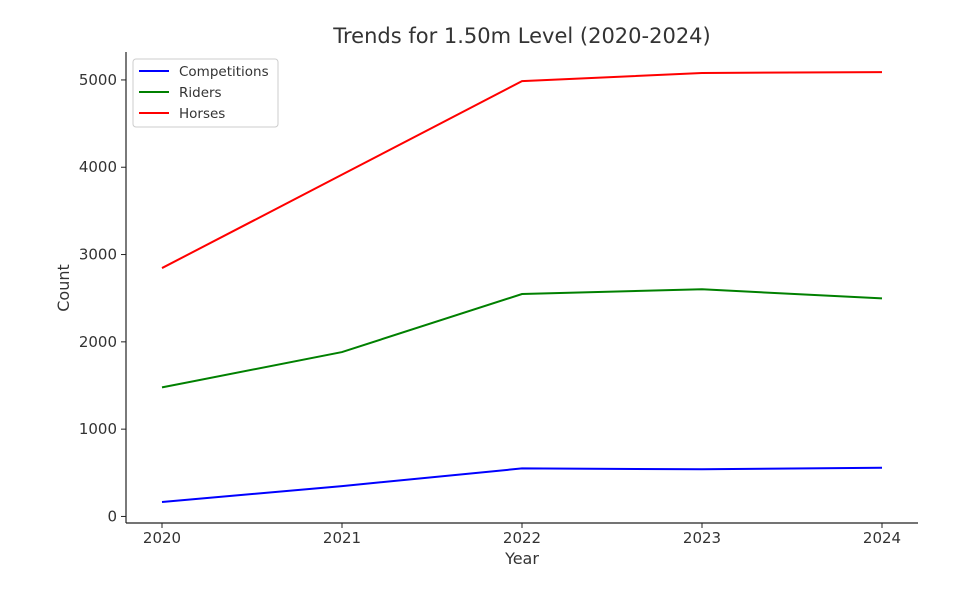  I want to click on x-tick-label: 2020, so click(162, 538).